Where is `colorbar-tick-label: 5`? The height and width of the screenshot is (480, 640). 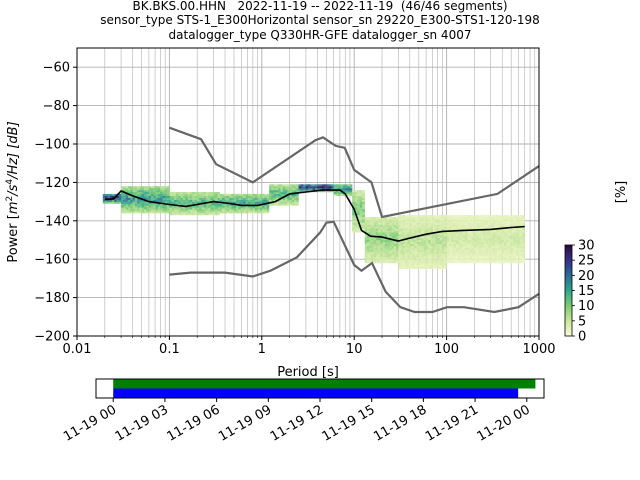 colorbar-tick-label: 5 is located at coordinates (582, 321).